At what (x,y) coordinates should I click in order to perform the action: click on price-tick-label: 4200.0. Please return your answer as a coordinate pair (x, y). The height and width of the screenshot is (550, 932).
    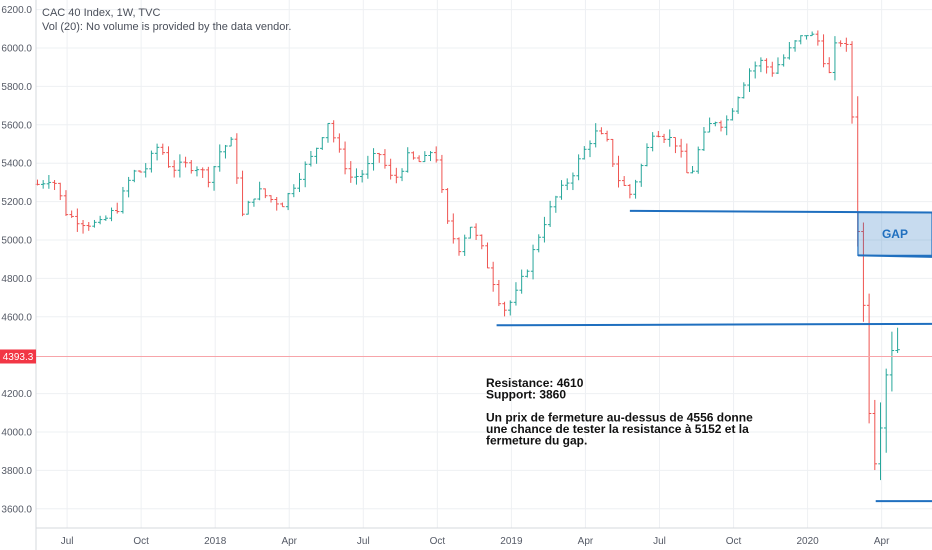
    Looking at the image, I should click on (16, 394).